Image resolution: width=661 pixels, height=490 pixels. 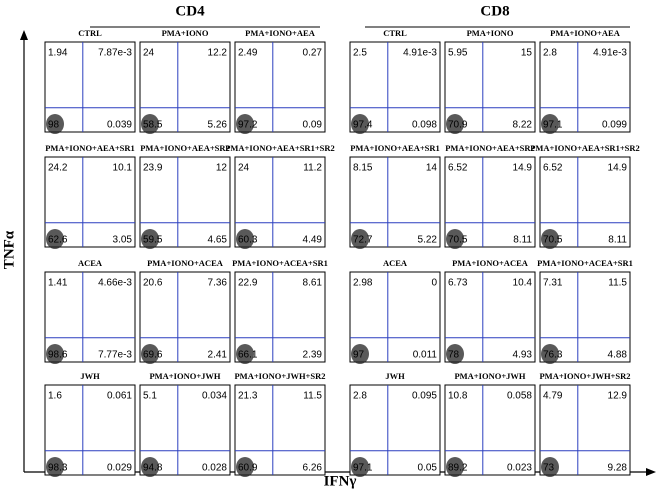 I want to click on quadrant-value: 0.023, so click(x=519, y=468).